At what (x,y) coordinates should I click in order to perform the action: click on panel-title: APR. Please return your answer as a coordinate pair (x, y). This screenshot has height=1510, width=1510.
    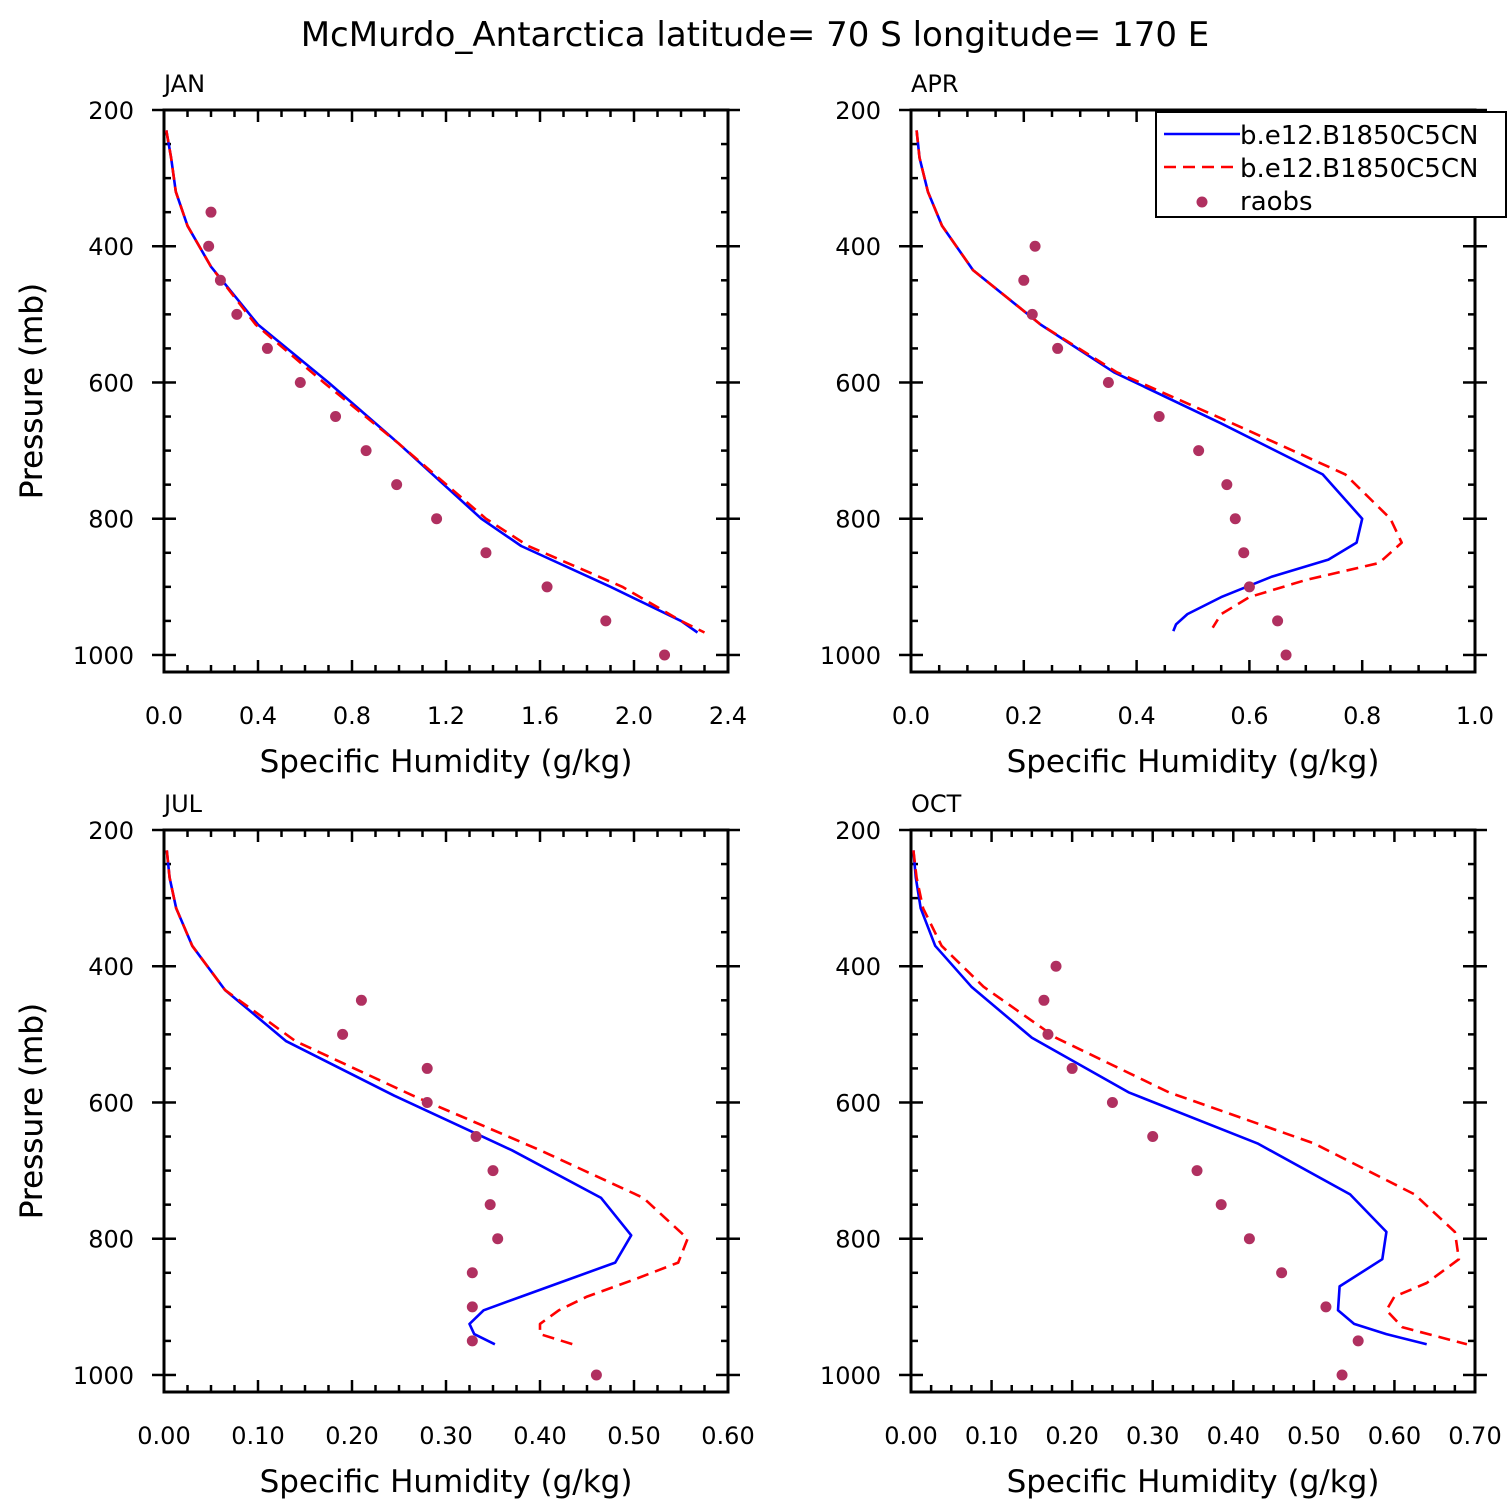
    Looking at the image, I should click on (935, 84).